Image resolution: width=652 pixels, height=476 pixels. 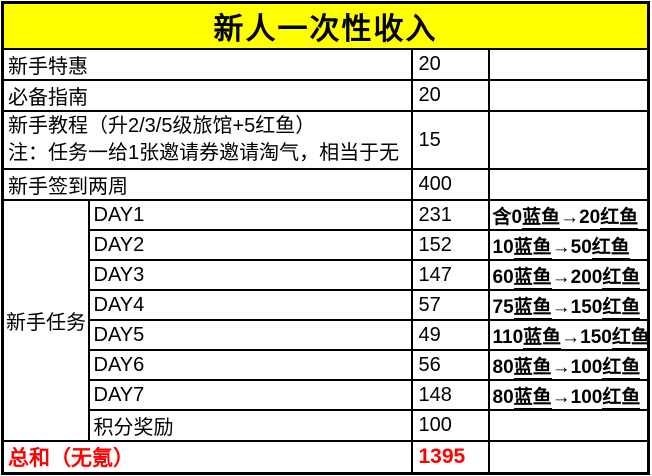 What do you see at coordinates (577, 277) in the screenshot?
I see `note-text: →200` at bounding box center [577, 277].